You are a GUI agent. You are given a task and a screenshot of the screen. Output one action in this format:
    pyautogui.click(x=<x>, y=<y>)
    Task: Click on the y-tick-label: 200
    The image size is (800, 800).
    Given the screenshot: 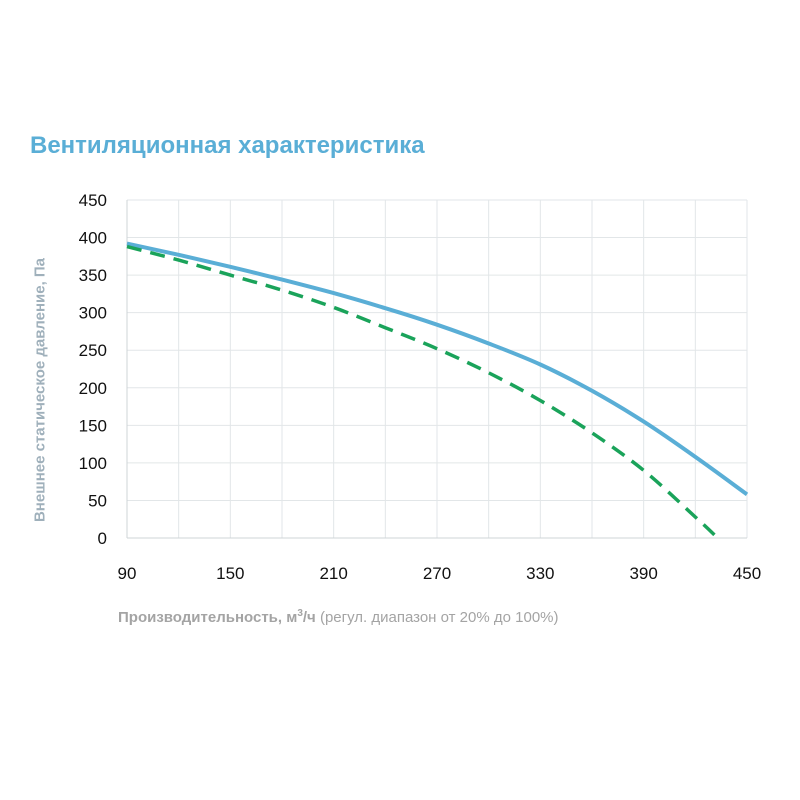 What is the action you would take?
    pyautogui.click(x=93, y=388)
    